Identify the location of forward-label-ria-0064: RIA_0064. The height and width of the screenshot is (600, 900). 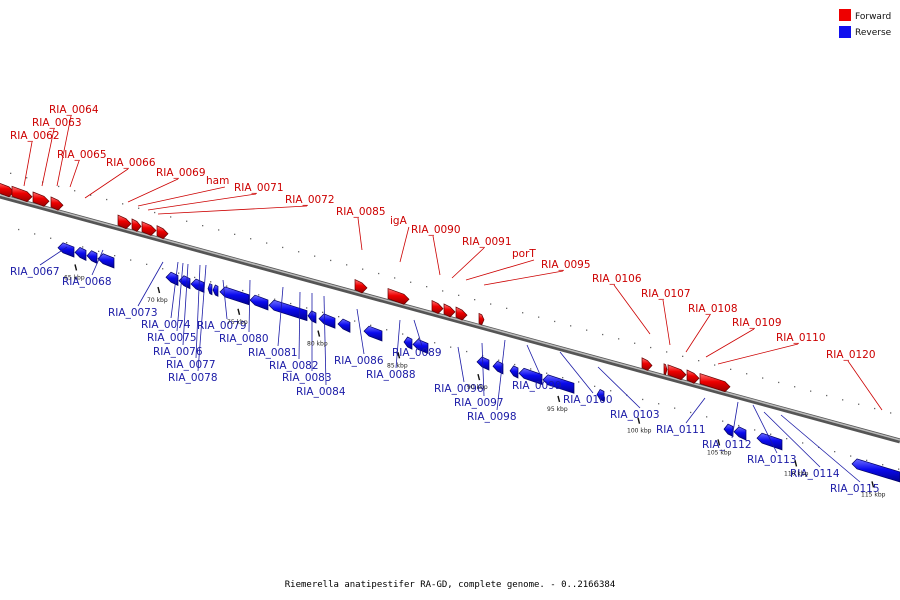
(74, 110).